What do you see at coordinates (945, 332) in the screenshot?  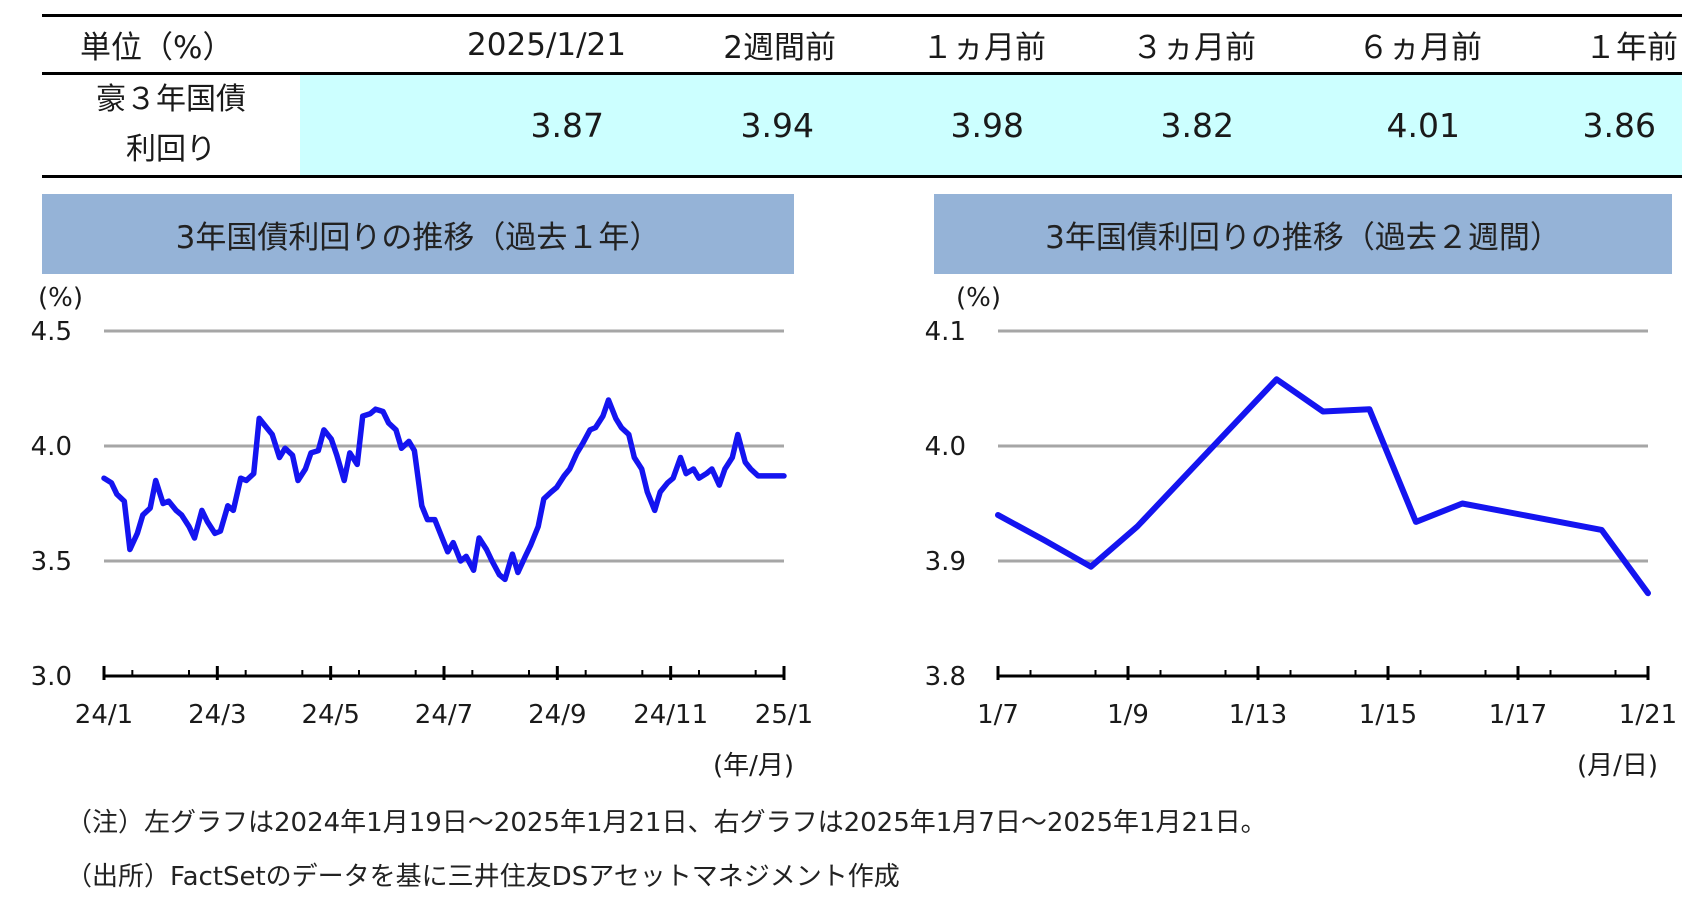 I see `y-tick-label: 4.1` at bounding box center [945, 332].